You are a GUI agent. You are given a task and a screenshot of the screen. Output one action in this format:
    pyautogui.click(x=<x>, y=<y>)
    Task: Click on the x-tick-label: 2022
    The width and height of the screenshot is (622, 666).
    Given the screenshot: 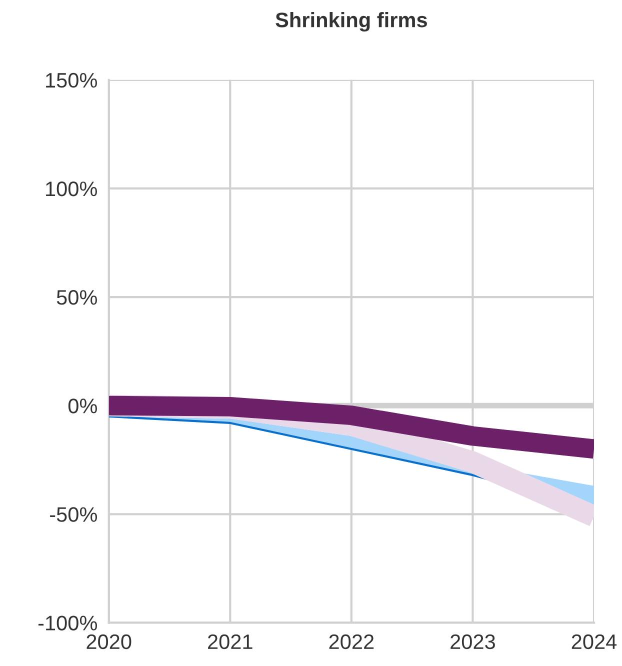 What is the action you would take?
    pyautogui.click(x=351, y=642)
    